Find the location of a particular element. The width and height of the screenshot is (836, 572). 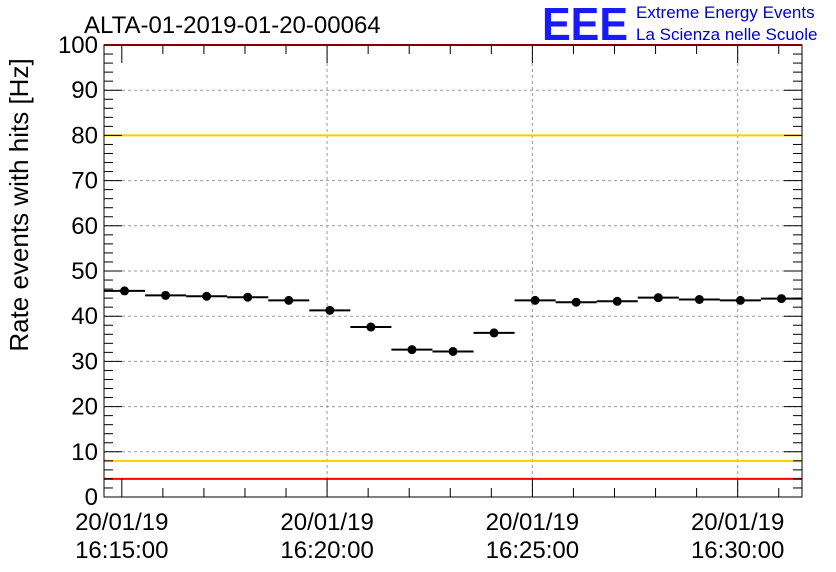

y-tick-labels: 0 10 20 30 40 50 60 70 80 90 100 is located at coordinates (78, 271).